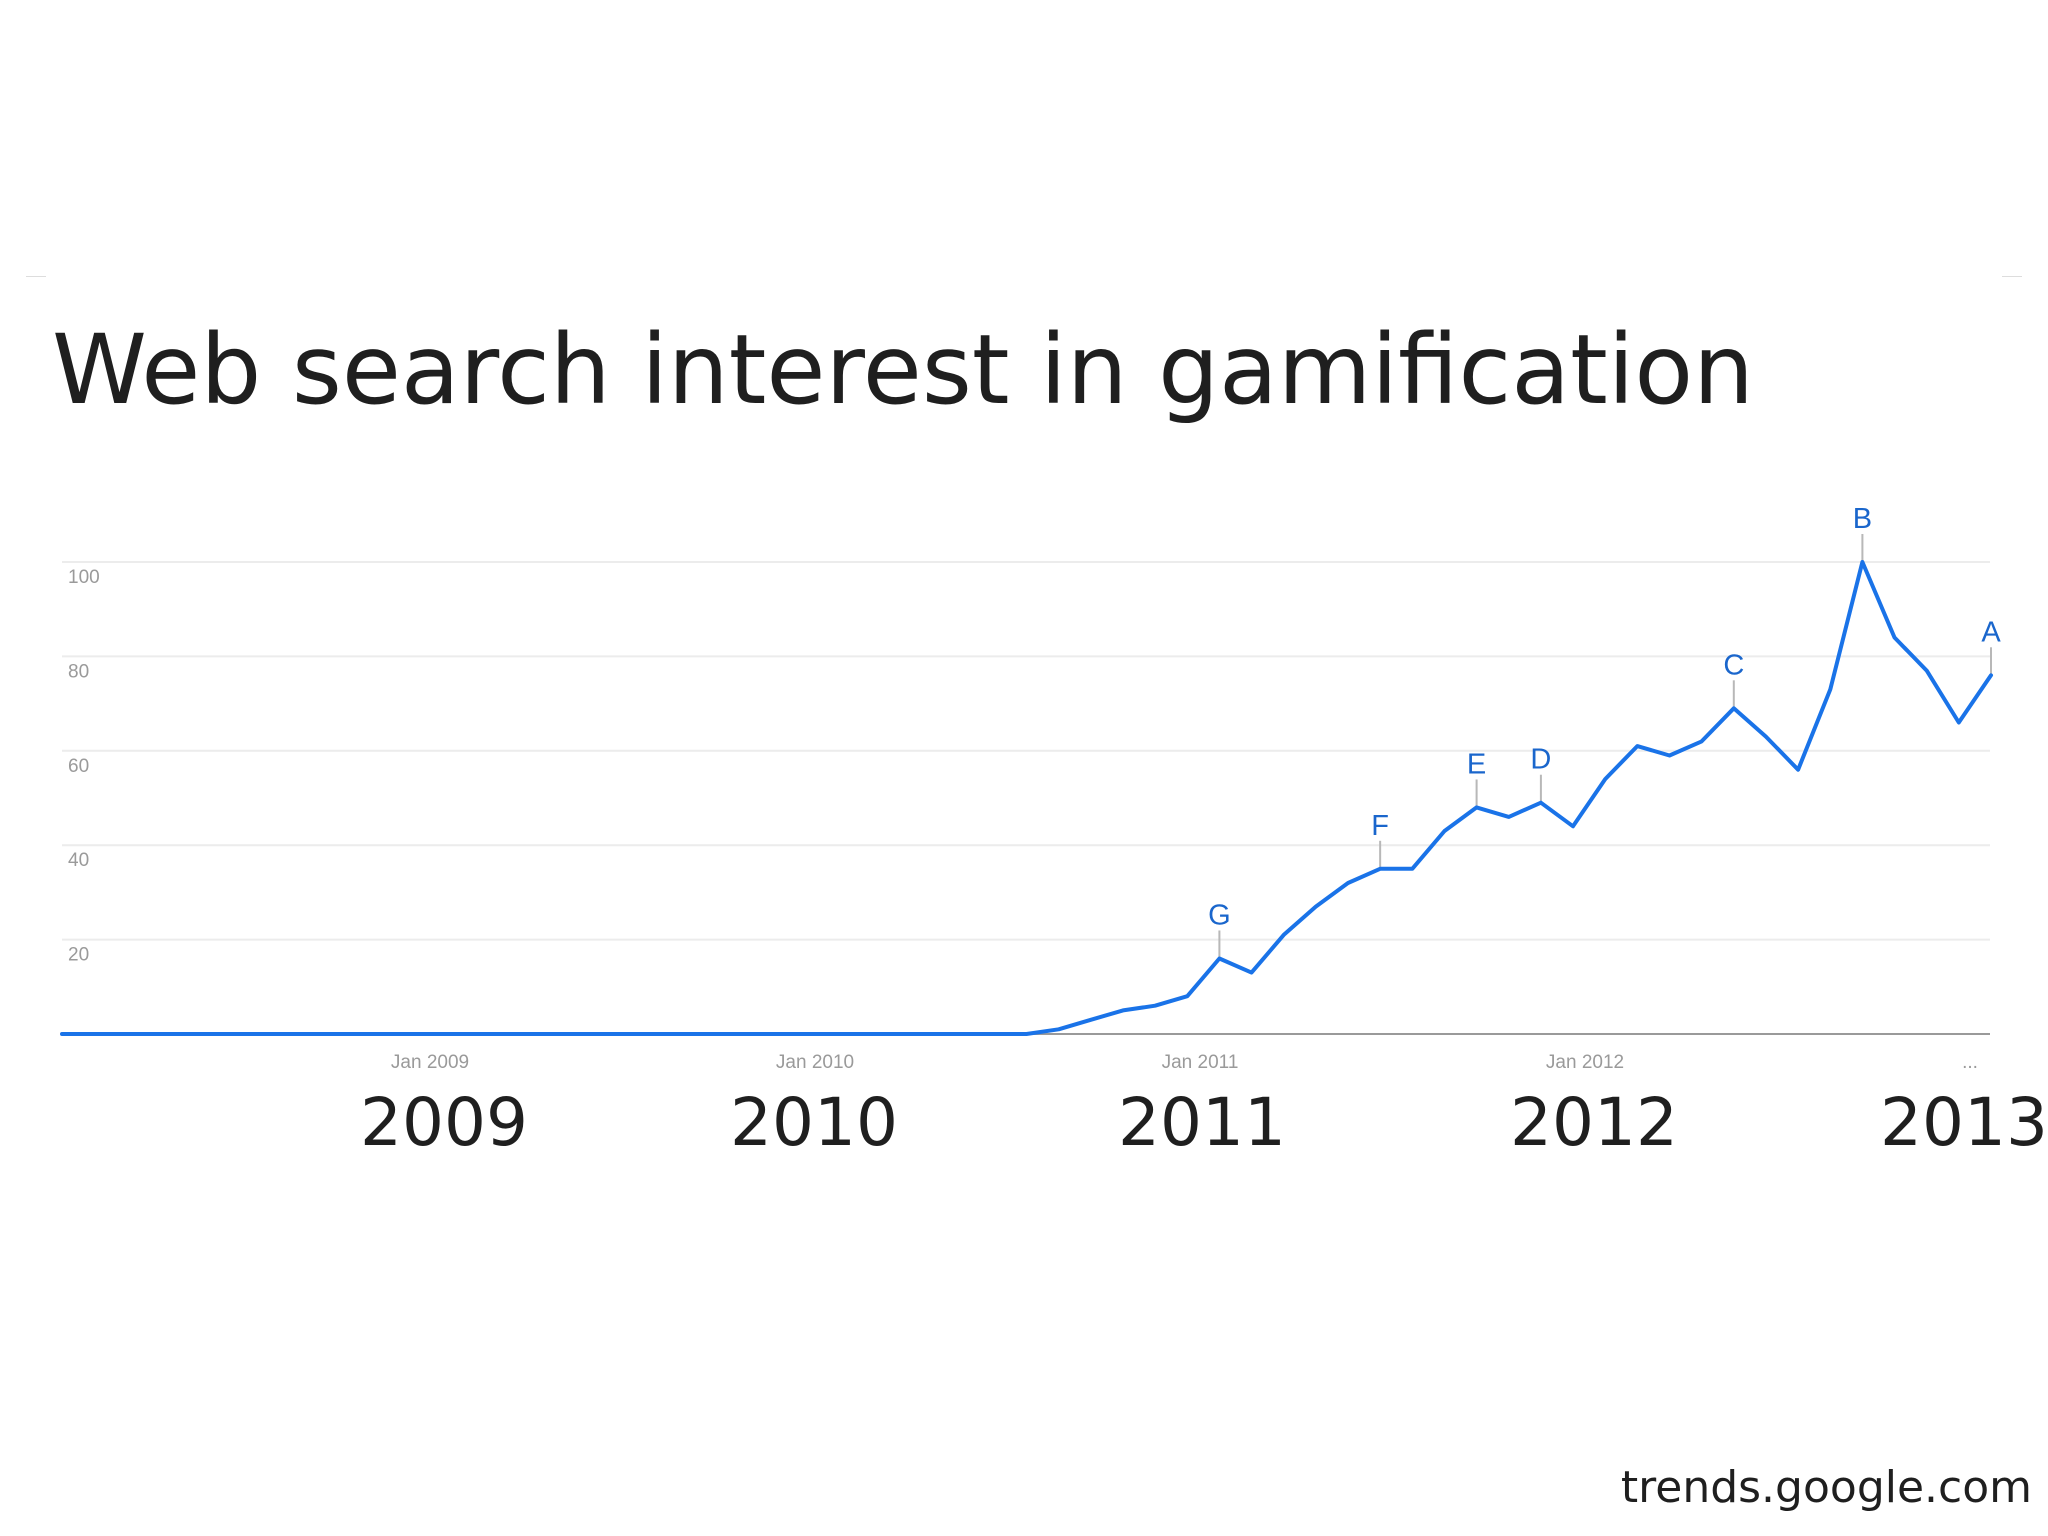  I want to click on x-tick-label: Jan 2010, so click(815, 1062).